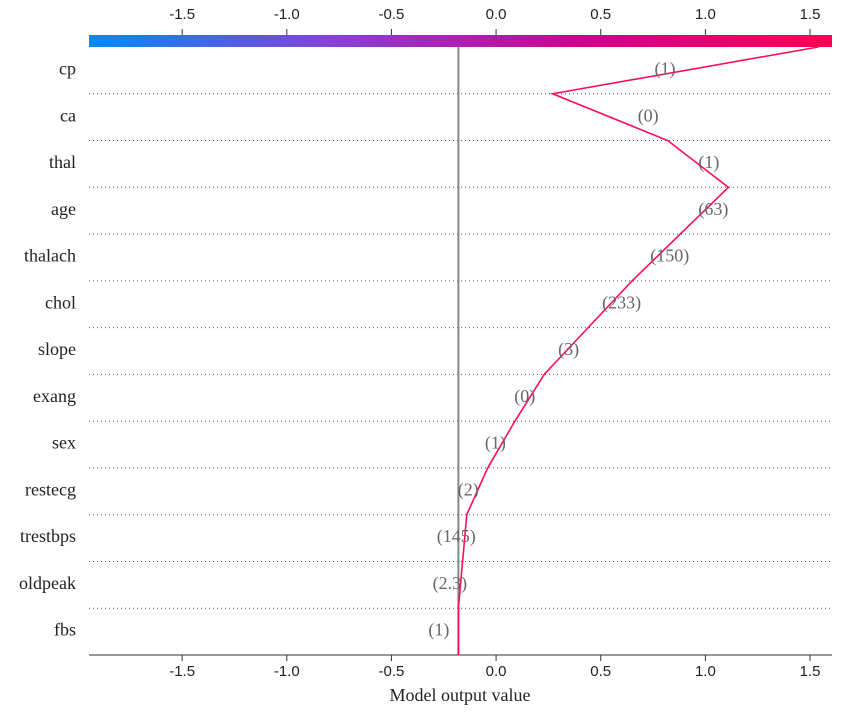  What do you see at coordinates (460, 695) in the screenshot?
I see `x-axis-label: Model output value` at bounding box center [460, 695].